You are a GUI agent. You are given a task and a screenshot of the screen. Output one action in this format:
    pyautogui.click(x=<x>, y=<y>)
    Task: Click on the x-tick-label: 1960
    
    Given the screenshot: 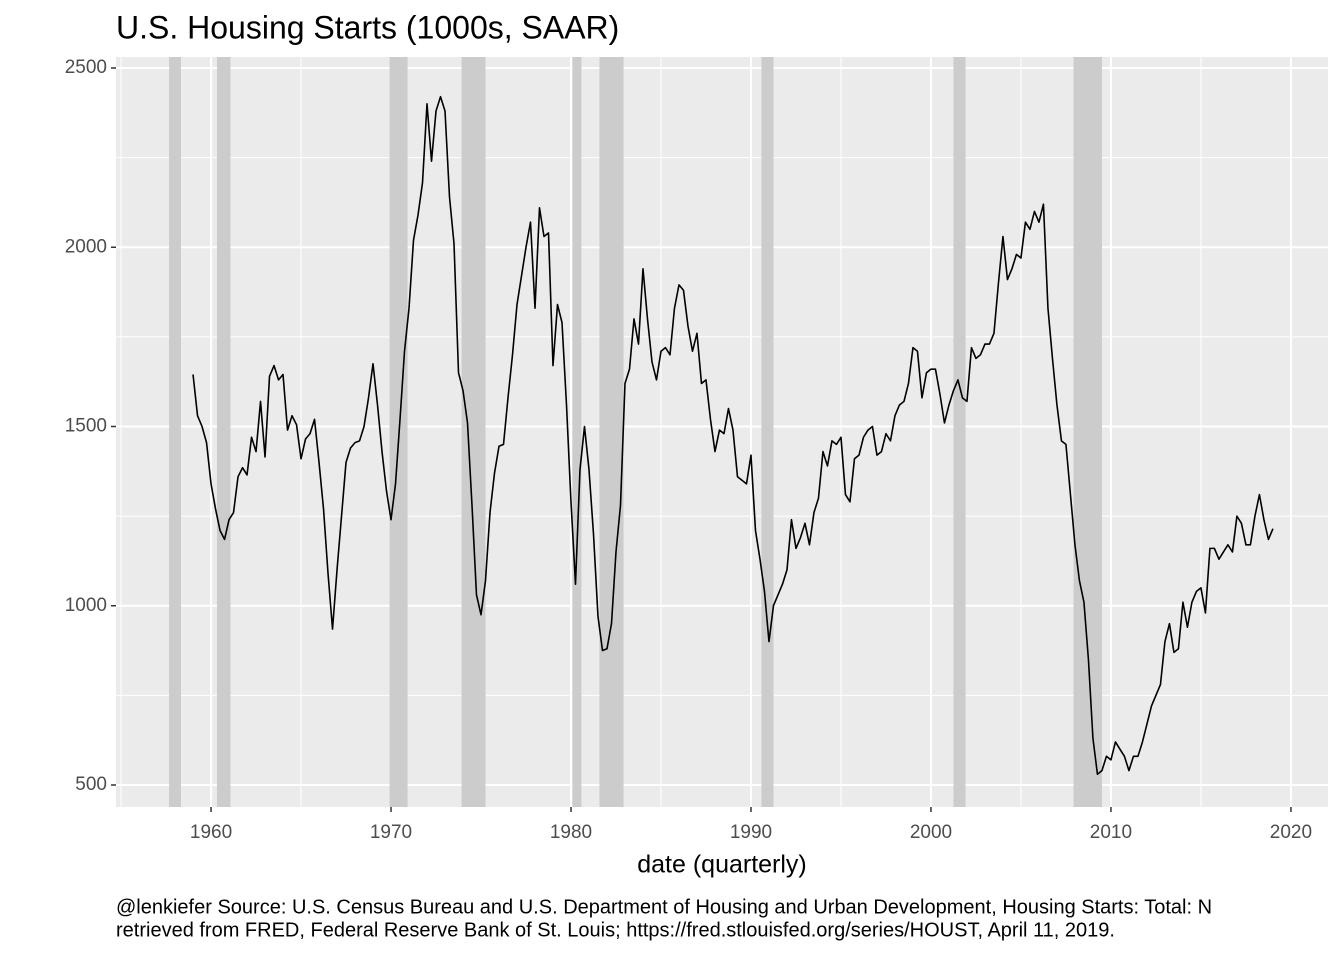 What is the action you would take?
    pyautogui.click(x=211, y=832)
    